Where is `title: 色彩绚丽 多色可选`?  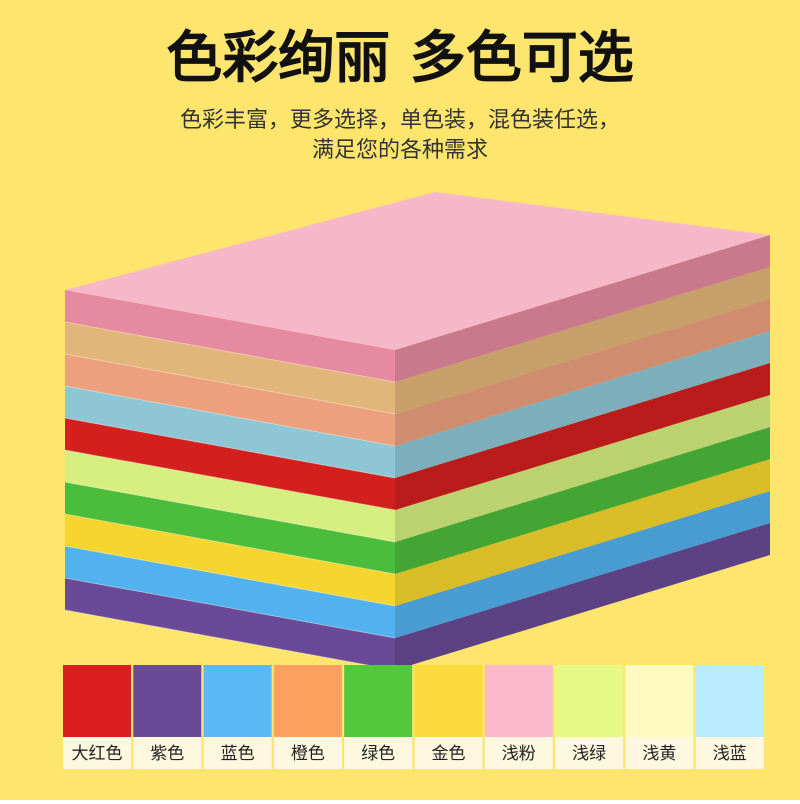
title: 色彩绚丽 多色可选 is located at coordinates (400, 58).